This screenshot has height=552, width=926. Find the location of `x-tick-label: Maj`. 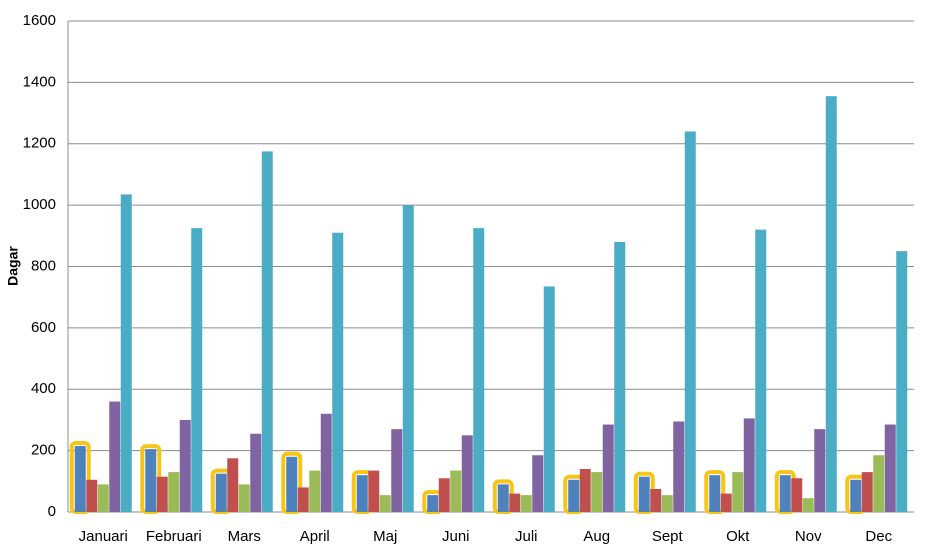

x-tick-label: Maj is located at coordinates (385, 536).